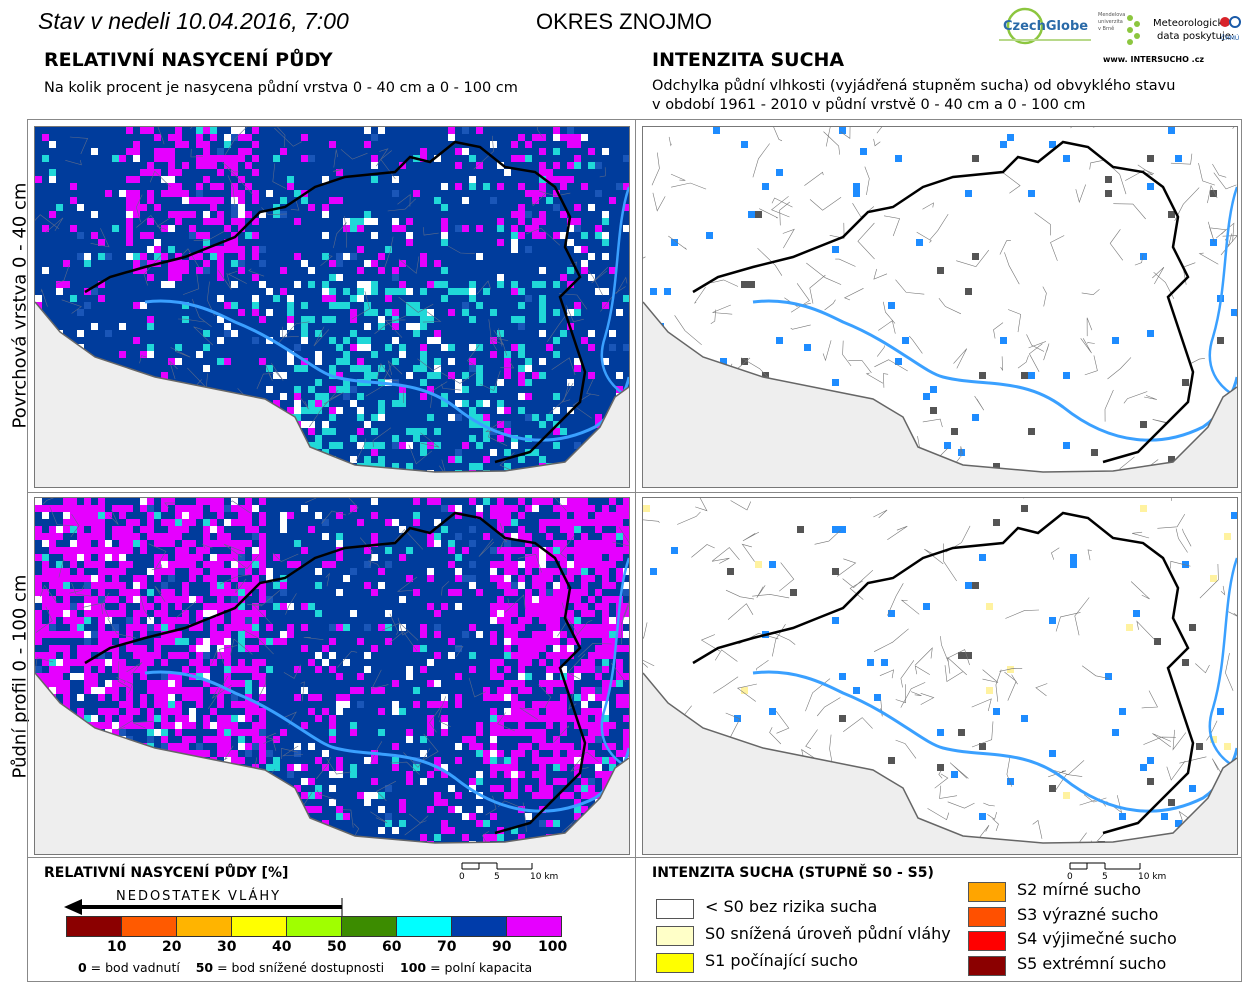  Describe the element at coordinates (1116, 872) in the screenshot. I see `scalebar-right: 0 5 10 km` at that location.